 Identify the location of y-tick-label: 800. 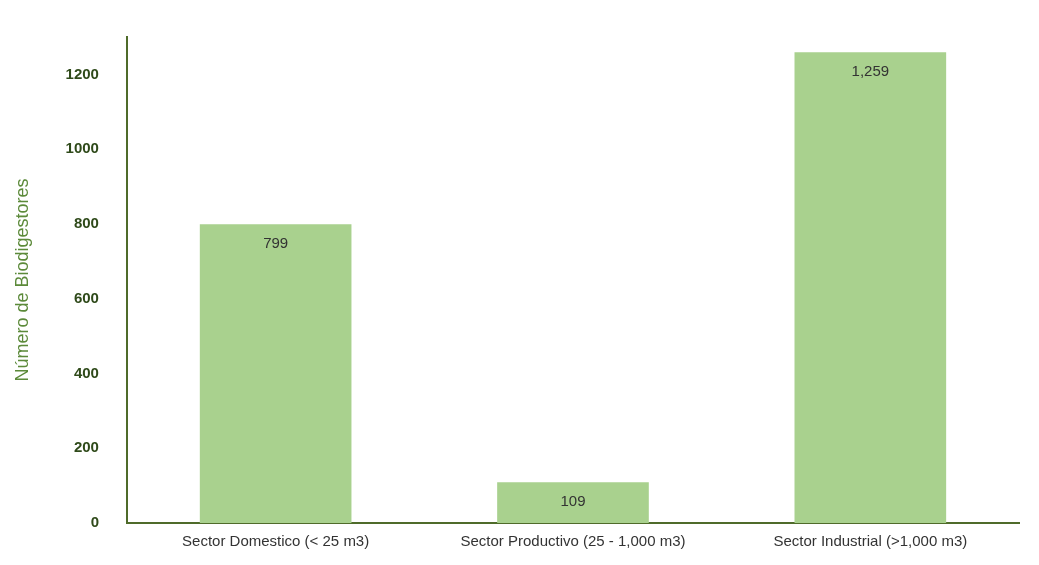
(86, 223).